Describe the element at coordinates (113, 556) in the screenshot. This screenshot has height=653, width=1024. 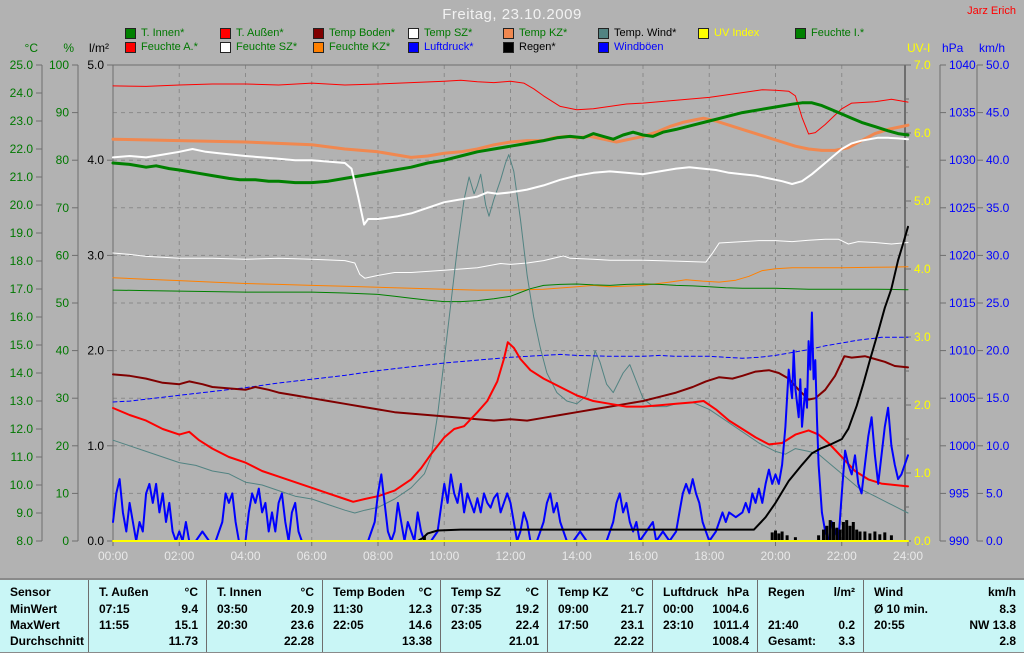
I see `svg-text: 00:00` at that location.